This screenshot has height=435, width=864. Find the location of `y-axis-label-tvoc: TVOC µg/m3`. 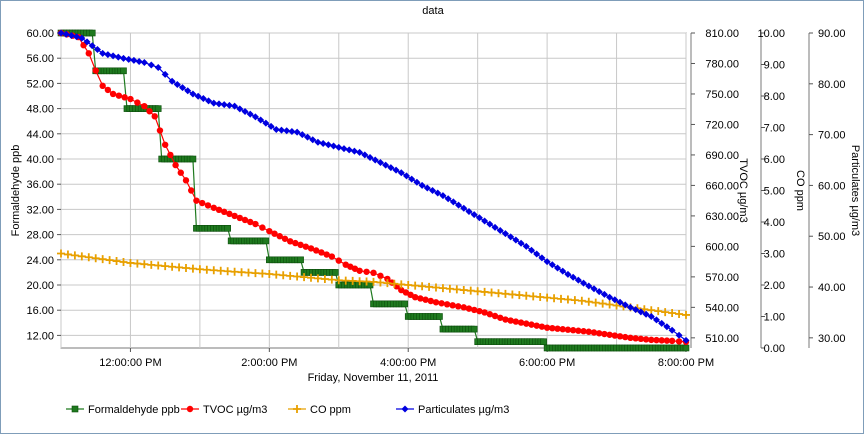

y-axis-label-tvoc: TVOC µg/m3 is located at coordinates (743, 190).